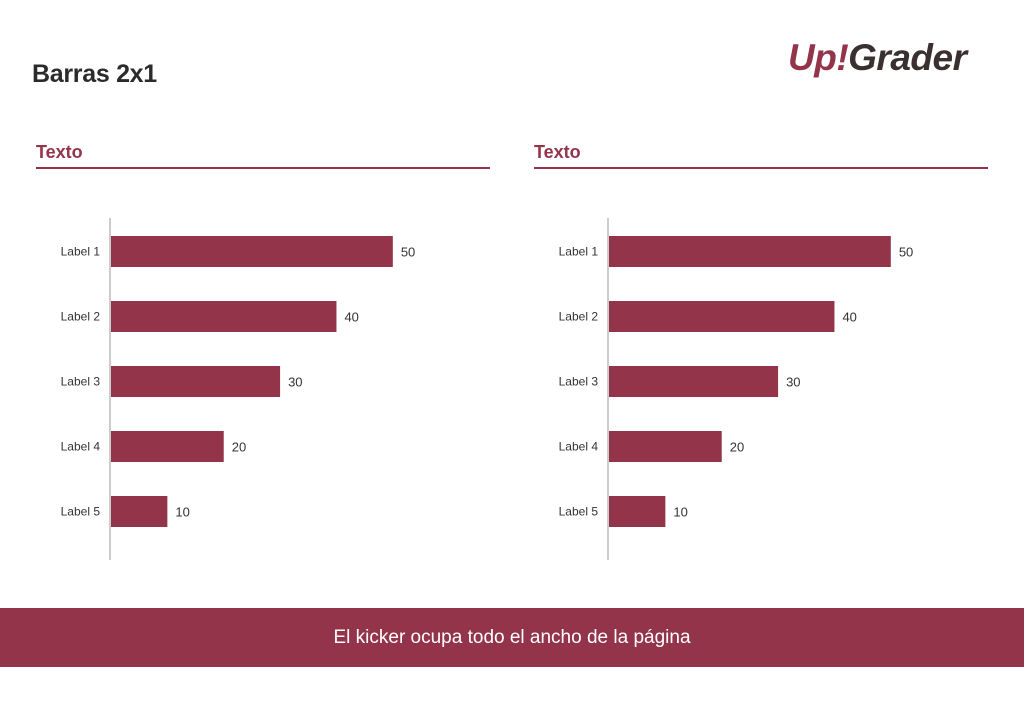 The image size is (1024, 724). I want to click on logo-text-grader: Grader, so click(907, 57).